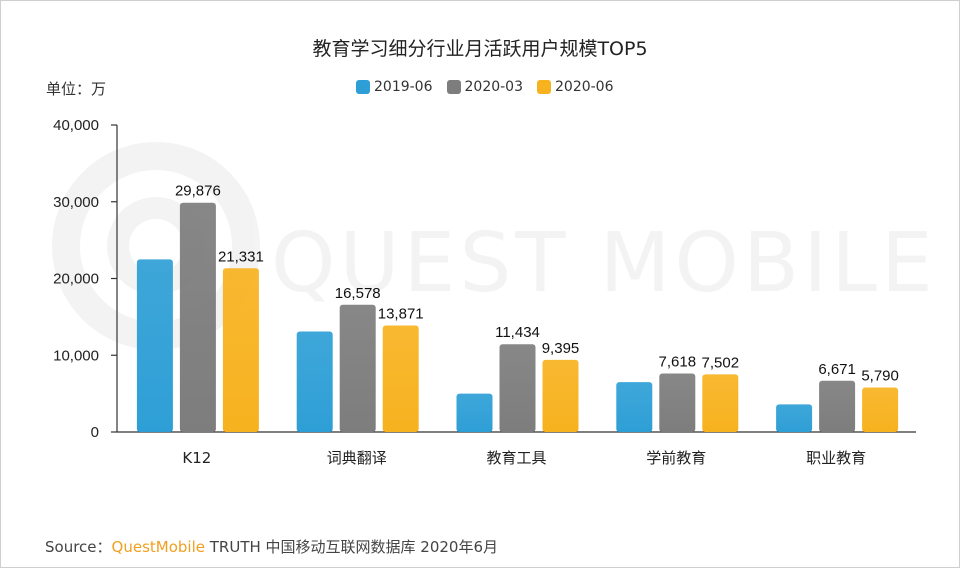  I want to click on y-tick-label: 0, so click(95, 432).